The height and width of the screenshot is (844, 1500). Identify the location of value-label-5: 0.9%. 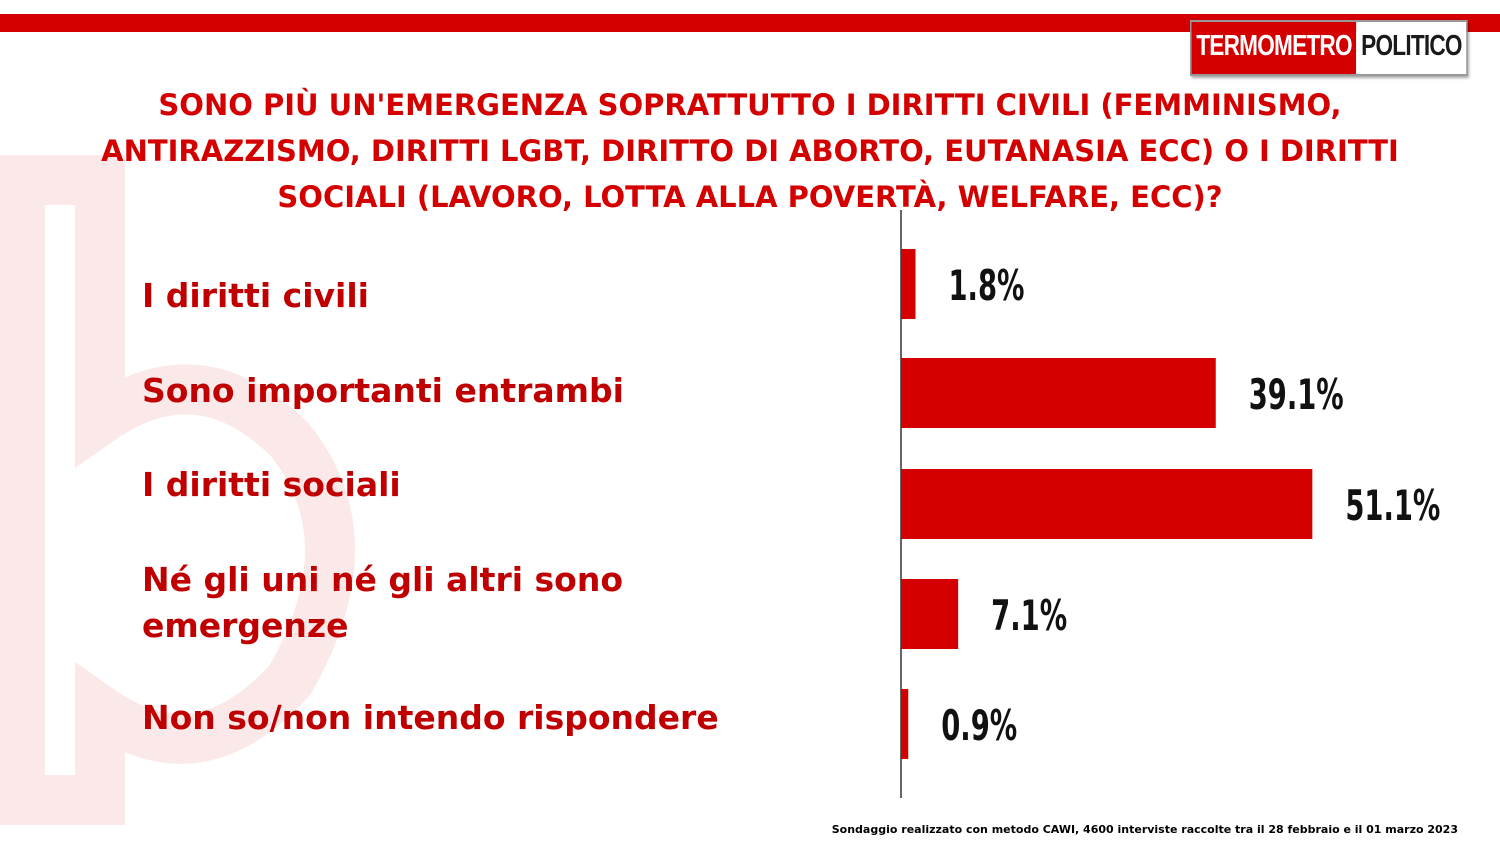
(979, 725).